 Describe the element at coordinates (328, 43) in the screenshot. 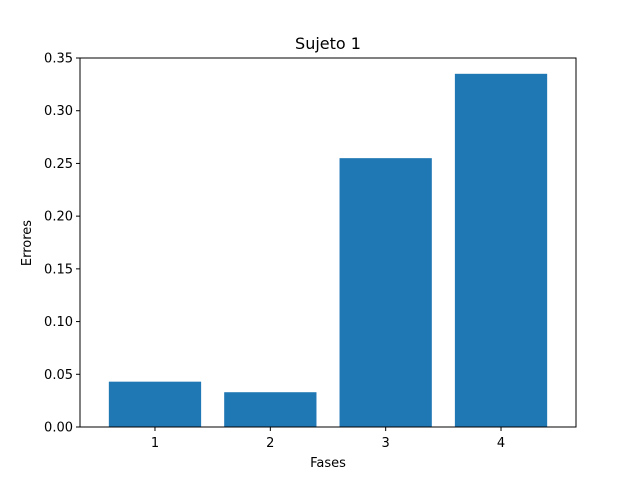

I see `chart-title: Sujeto 1` at that location.